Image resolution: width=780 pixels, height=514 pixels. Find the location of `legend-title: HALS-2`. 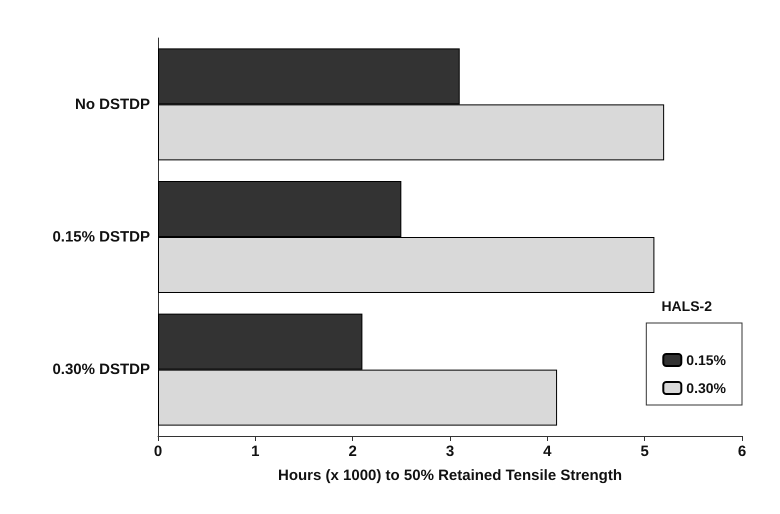

legend-title: HALS-2 is located at coordinates (686, 306).